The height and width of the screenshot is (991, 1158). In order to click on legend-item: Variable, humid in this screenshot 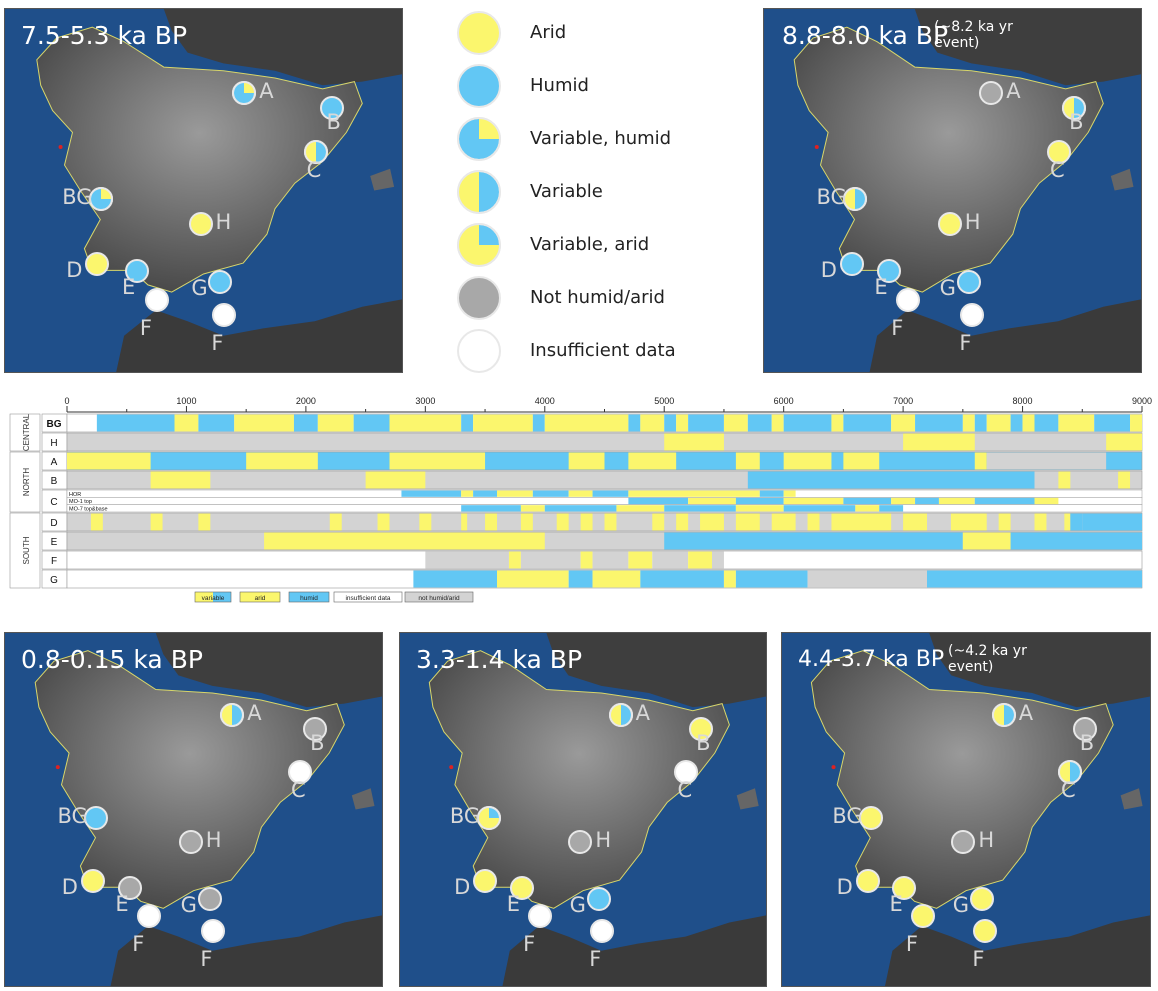, I will do `click(602, 139)`.